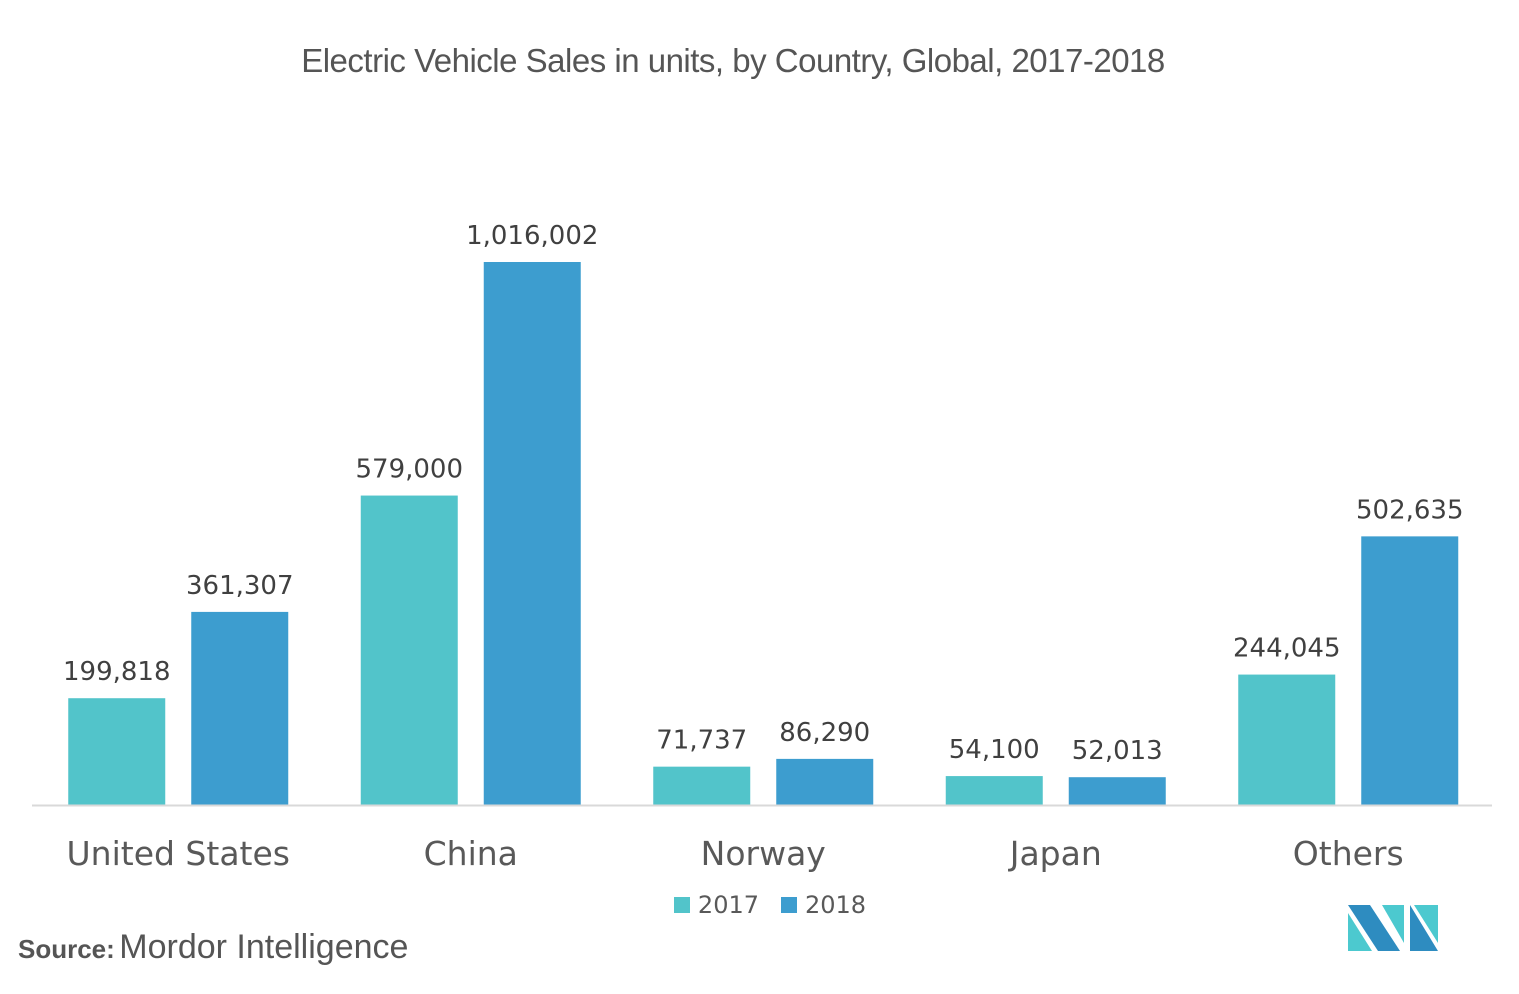 The width and height of the screenshot is (1519, 994). I want to click on source-note: Source: Mordor Intelligence, so click(213, 947).